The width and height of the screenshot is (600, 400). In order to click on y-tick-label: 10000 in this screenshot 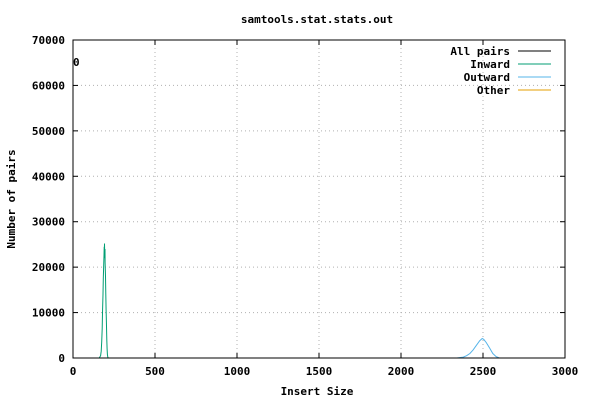, I will do `click(48, 313)`.